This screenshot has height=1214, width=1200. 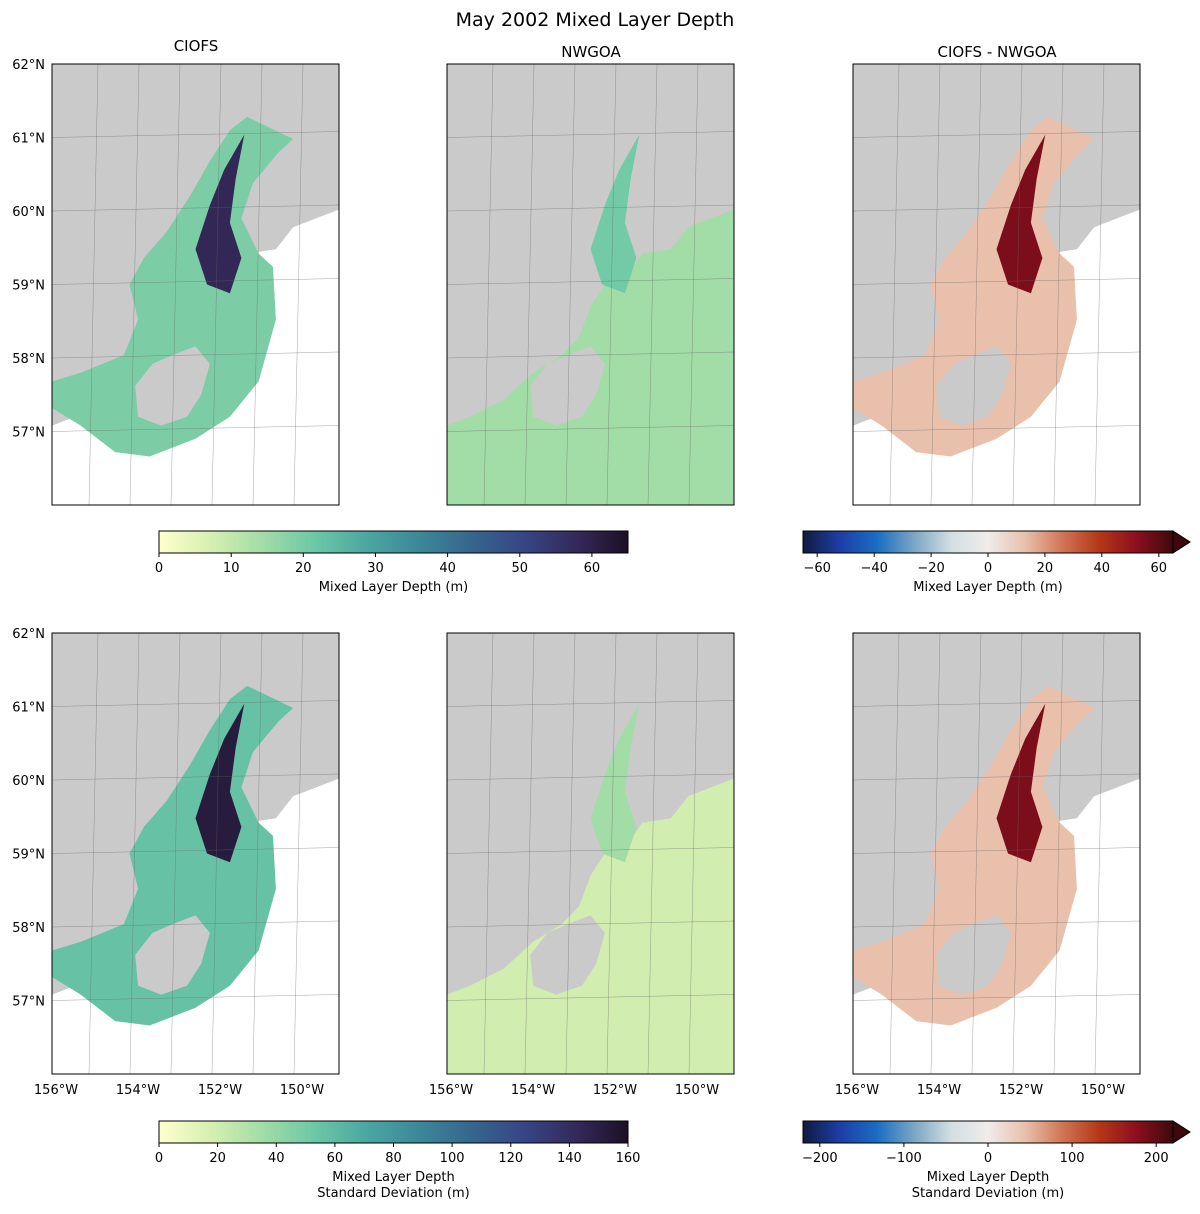 I want to click on colorbar-tick-label: 10, so click(x=231, y=568).